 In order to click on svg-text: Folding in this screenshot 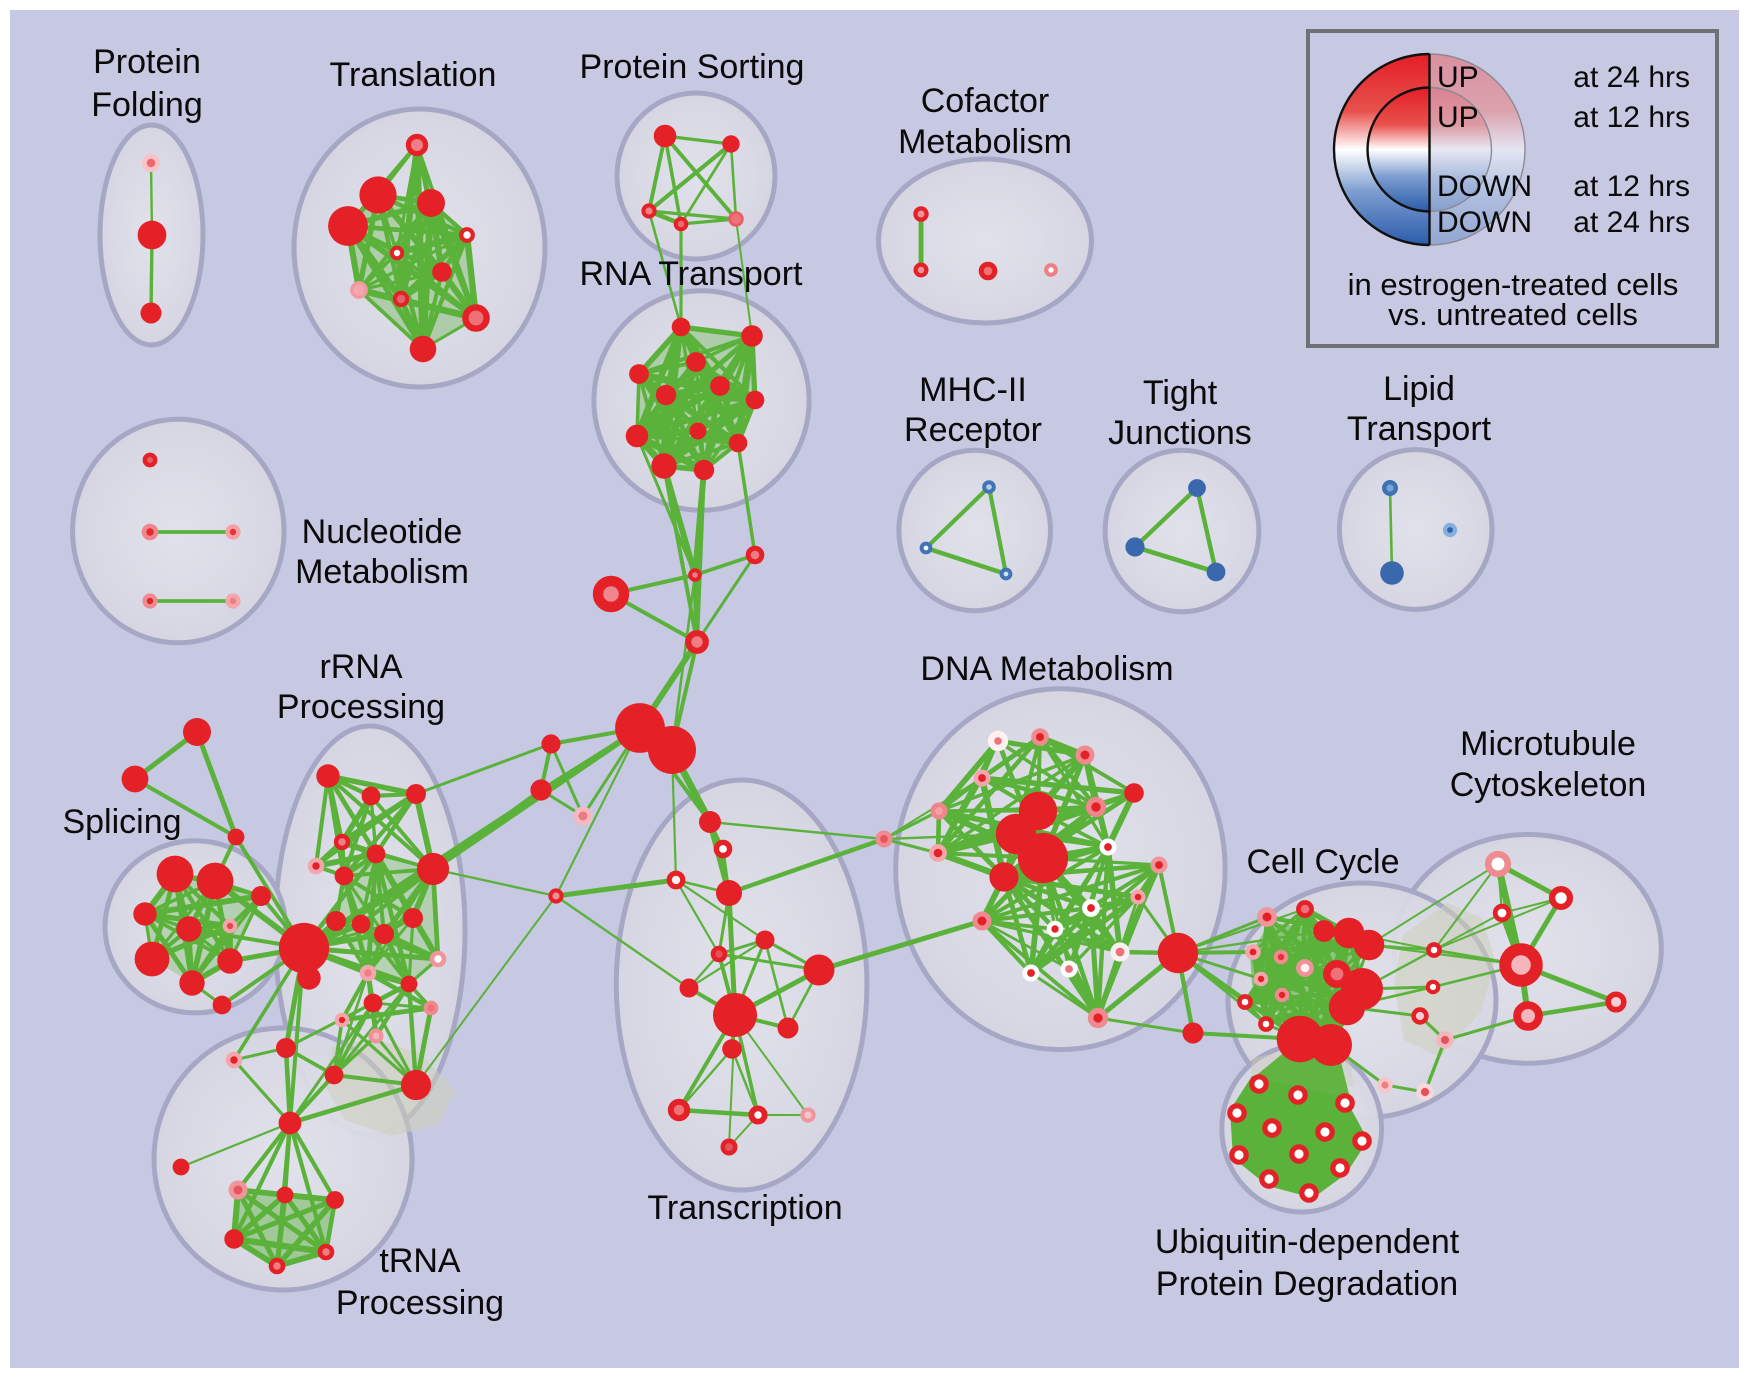, I will do `click(147, 105)`.